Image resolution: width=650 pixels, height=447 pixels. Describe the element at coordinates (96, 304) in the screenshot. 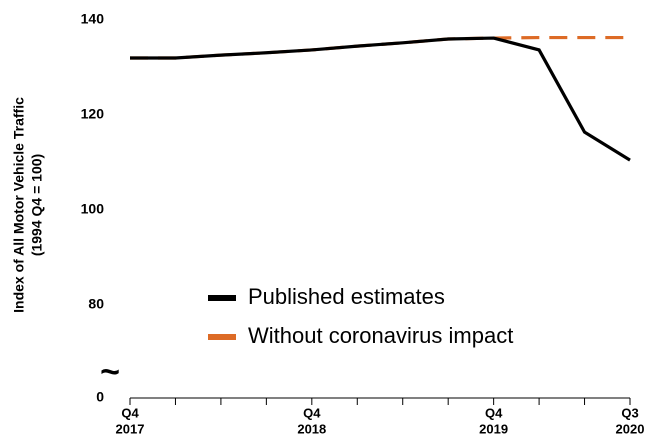

I see `y-tick-label: 80` at that location.